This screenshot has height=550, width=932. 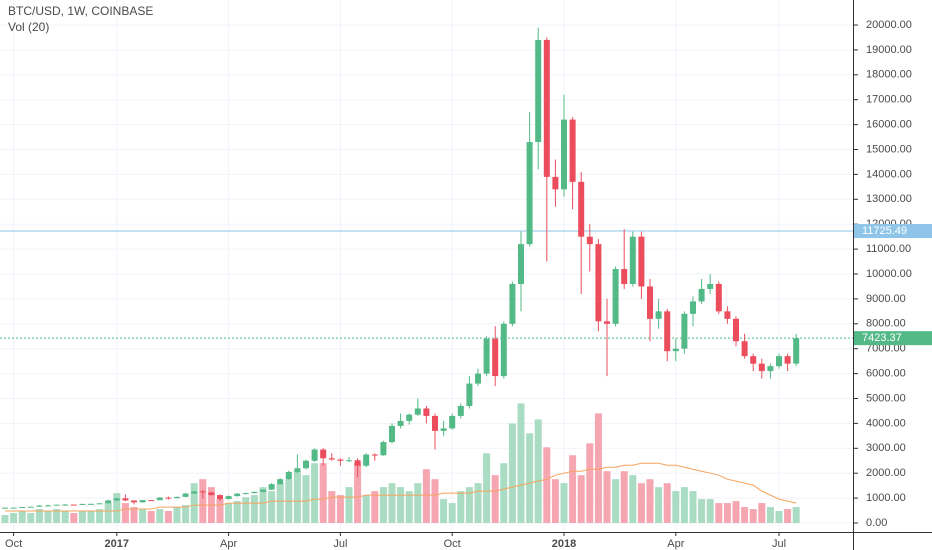 I want to click on y-tick-label: 14000.00, so click(x=889, y=174).